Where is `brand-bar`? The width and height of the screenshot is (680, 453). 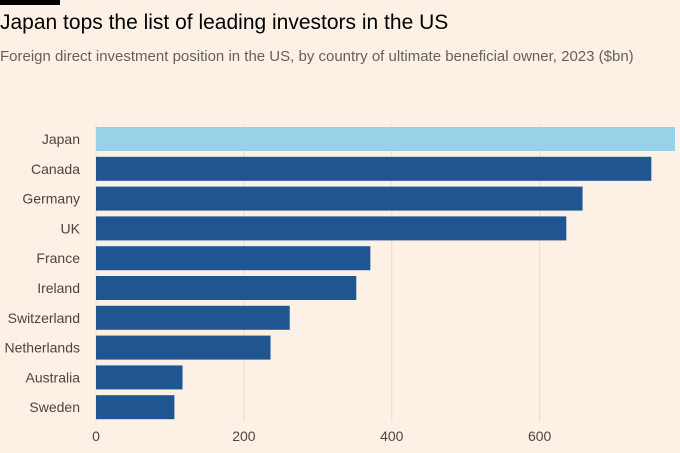
brand-bar is located at coordinates (30, 2).